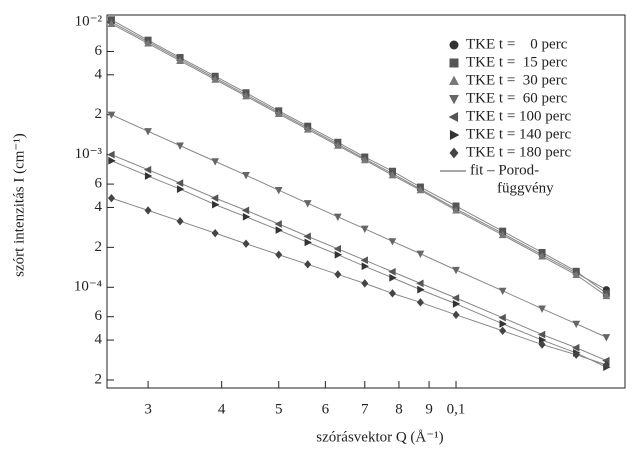 This screenshot has height=451, width=632. I want to click on x-tick-label: 7, so click(365, 409).